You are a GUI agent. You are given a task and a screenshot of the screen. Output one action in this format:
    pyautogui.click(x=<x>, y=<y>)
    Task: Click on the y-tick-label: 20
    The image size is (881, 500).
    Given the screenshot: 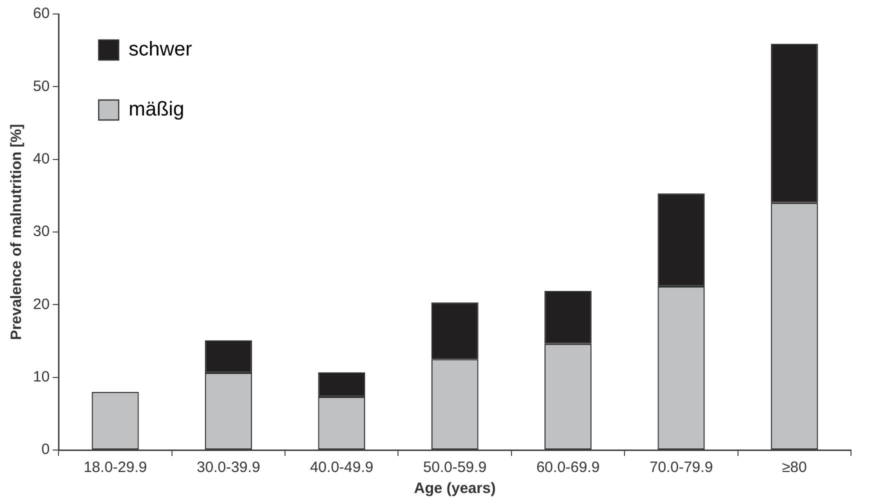 What is the action you would take?
    pyautogui.click(x=41, y=304)
    